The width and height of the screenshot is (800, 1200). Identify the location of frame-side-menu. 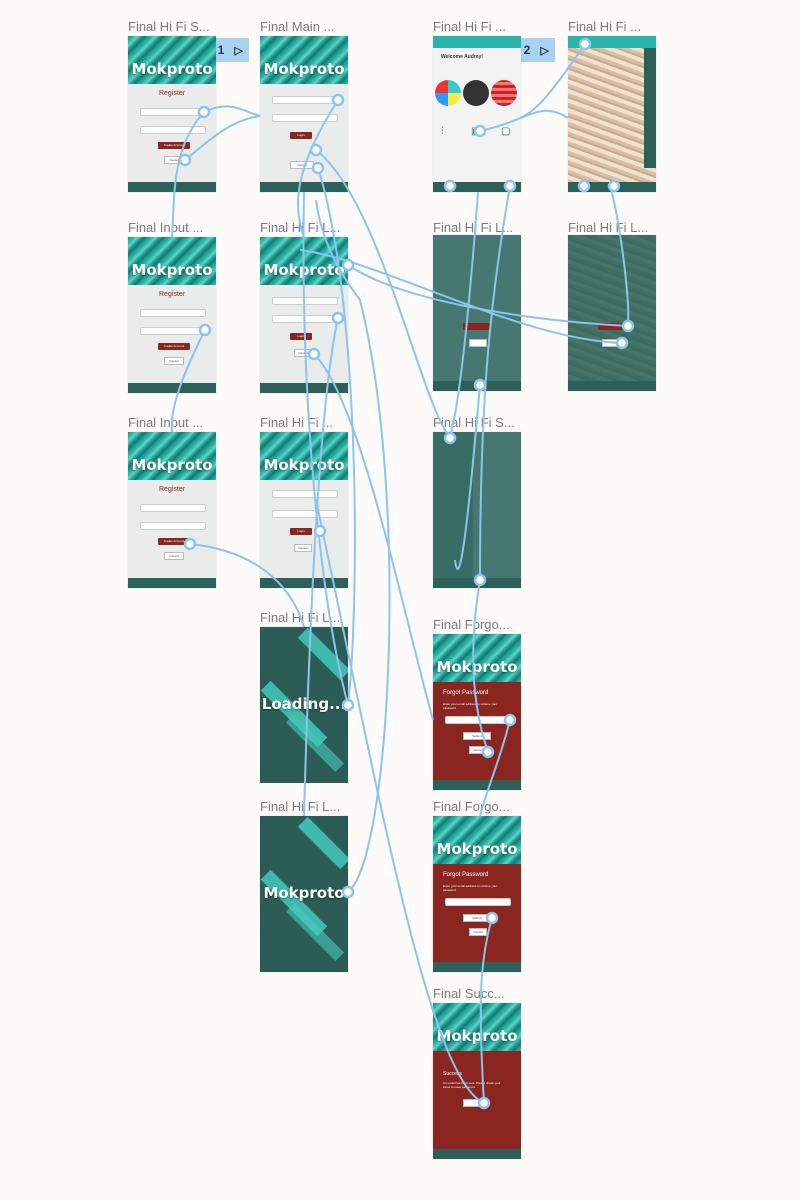
(477, 510).